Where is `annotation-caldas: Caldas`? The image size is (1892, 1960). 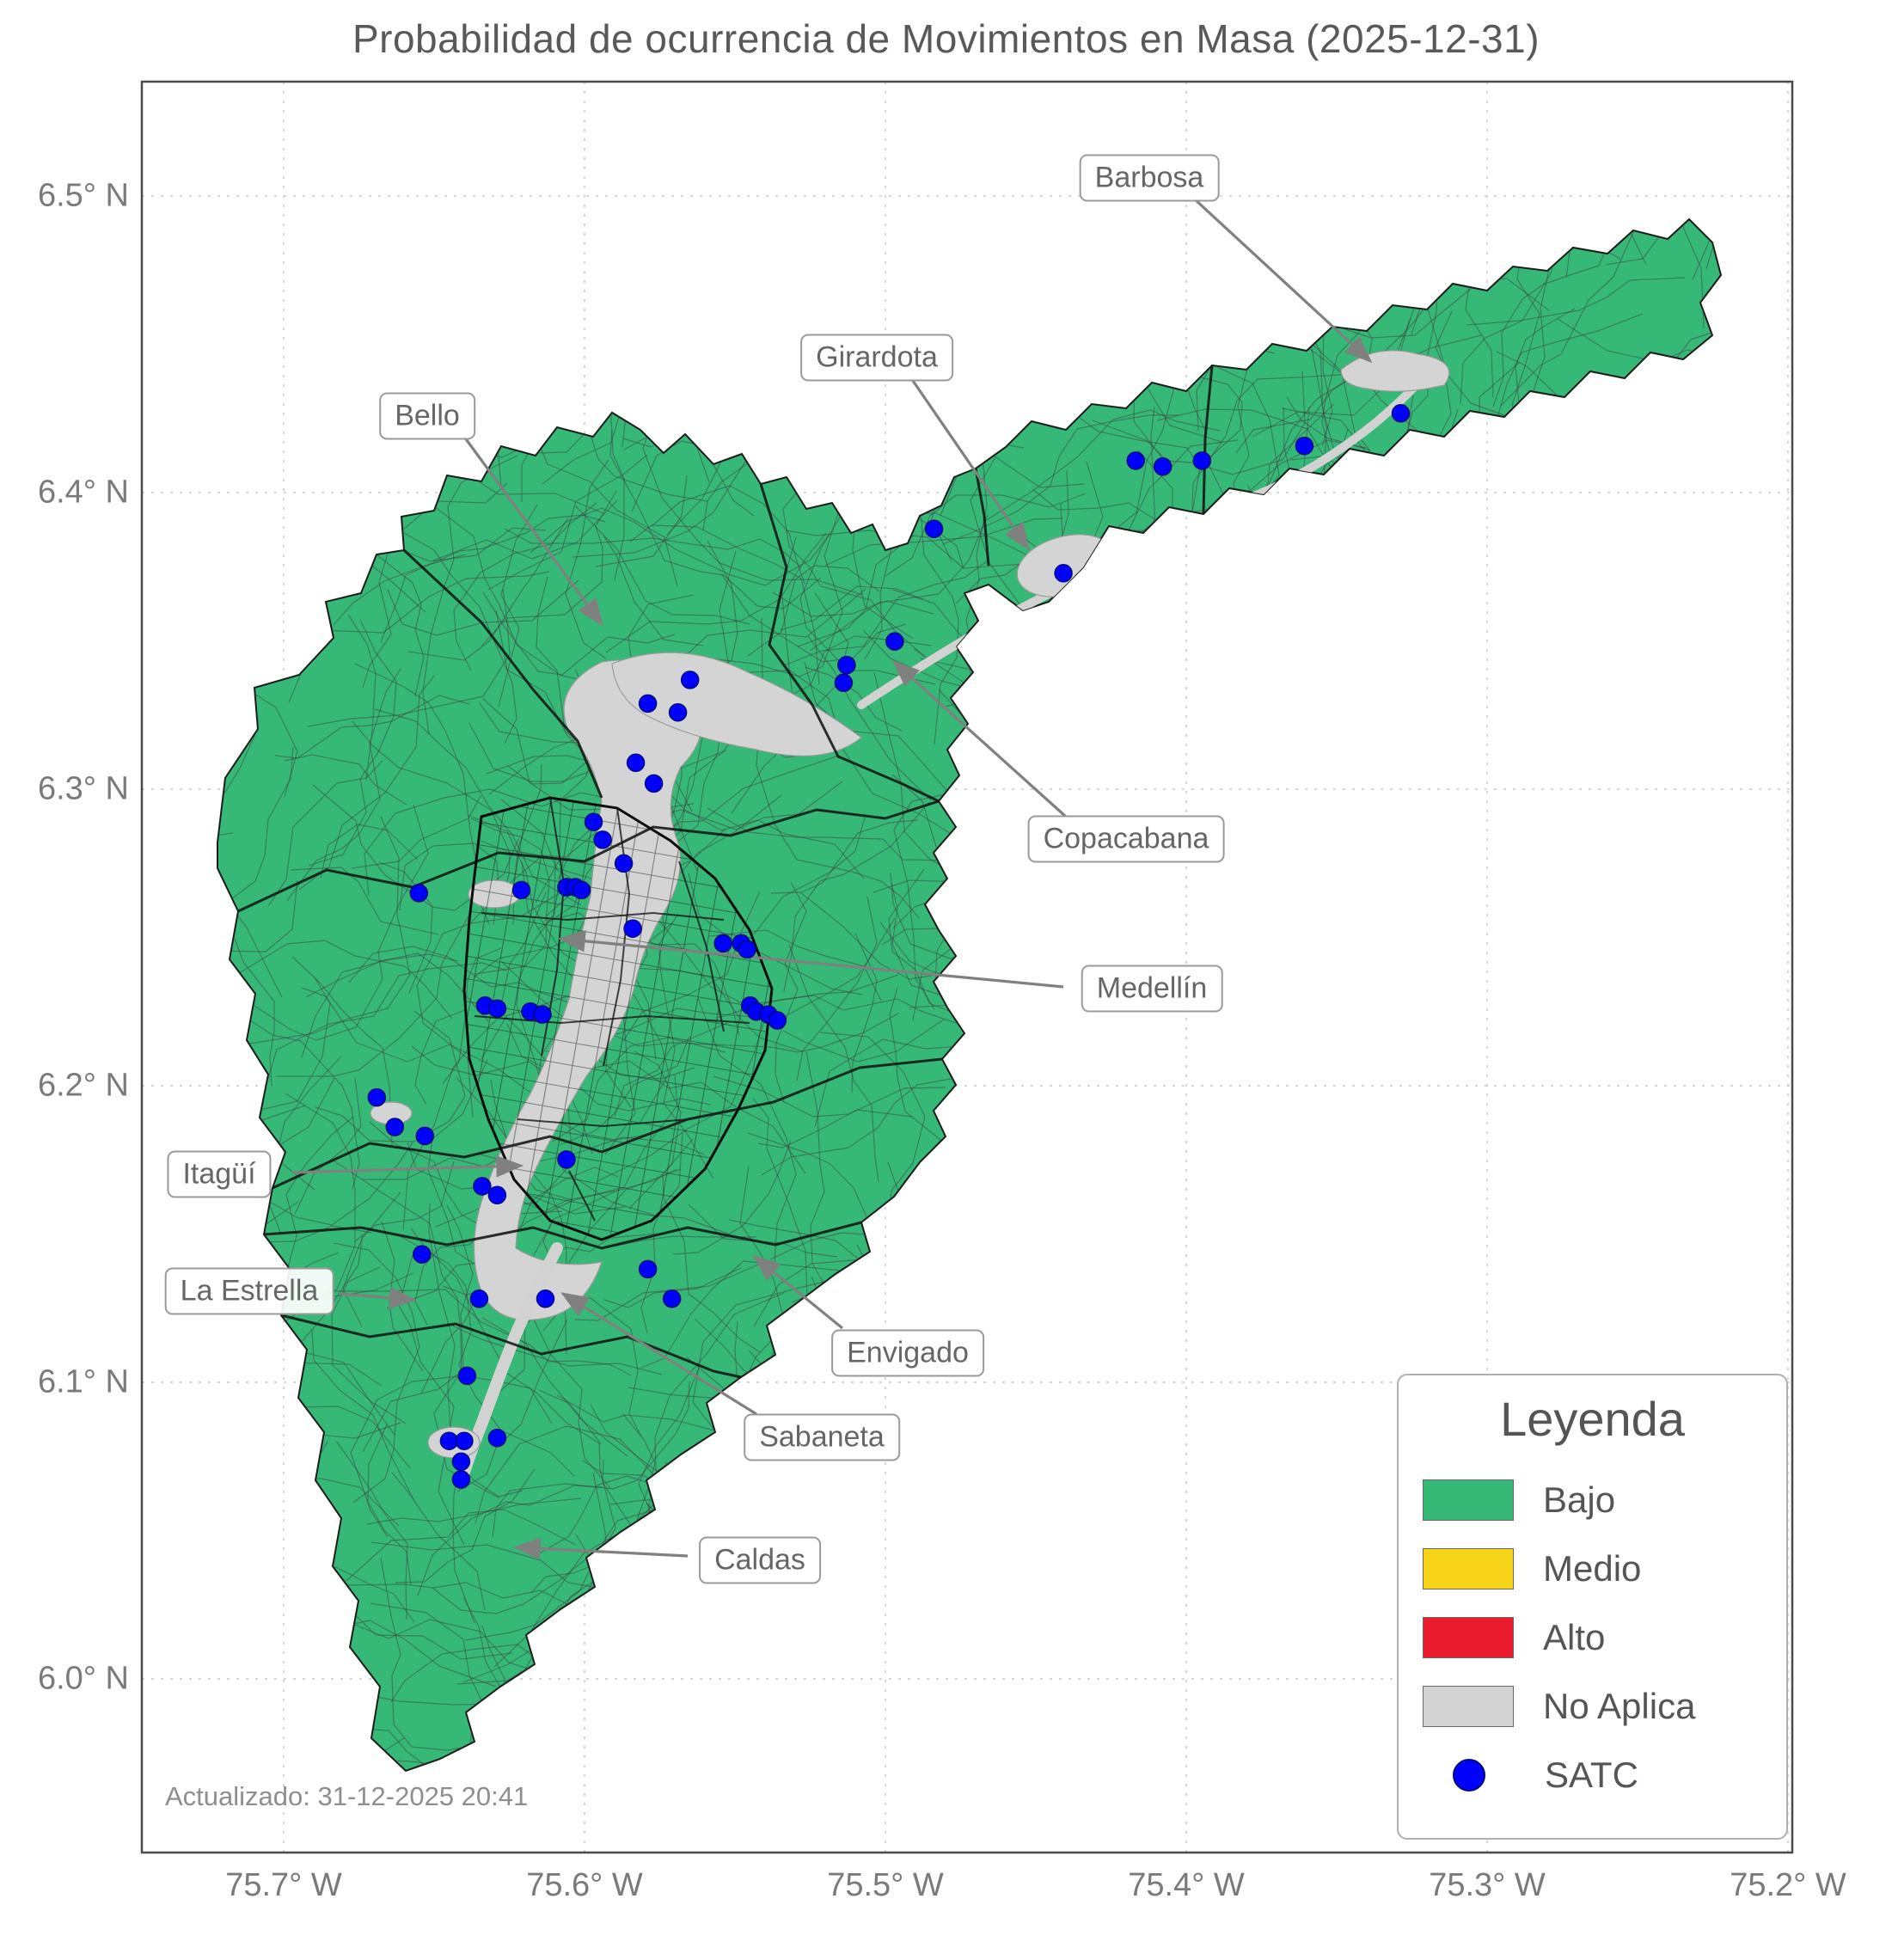 annotation-caldas: Caldas is located at coordinates (760, 1560).